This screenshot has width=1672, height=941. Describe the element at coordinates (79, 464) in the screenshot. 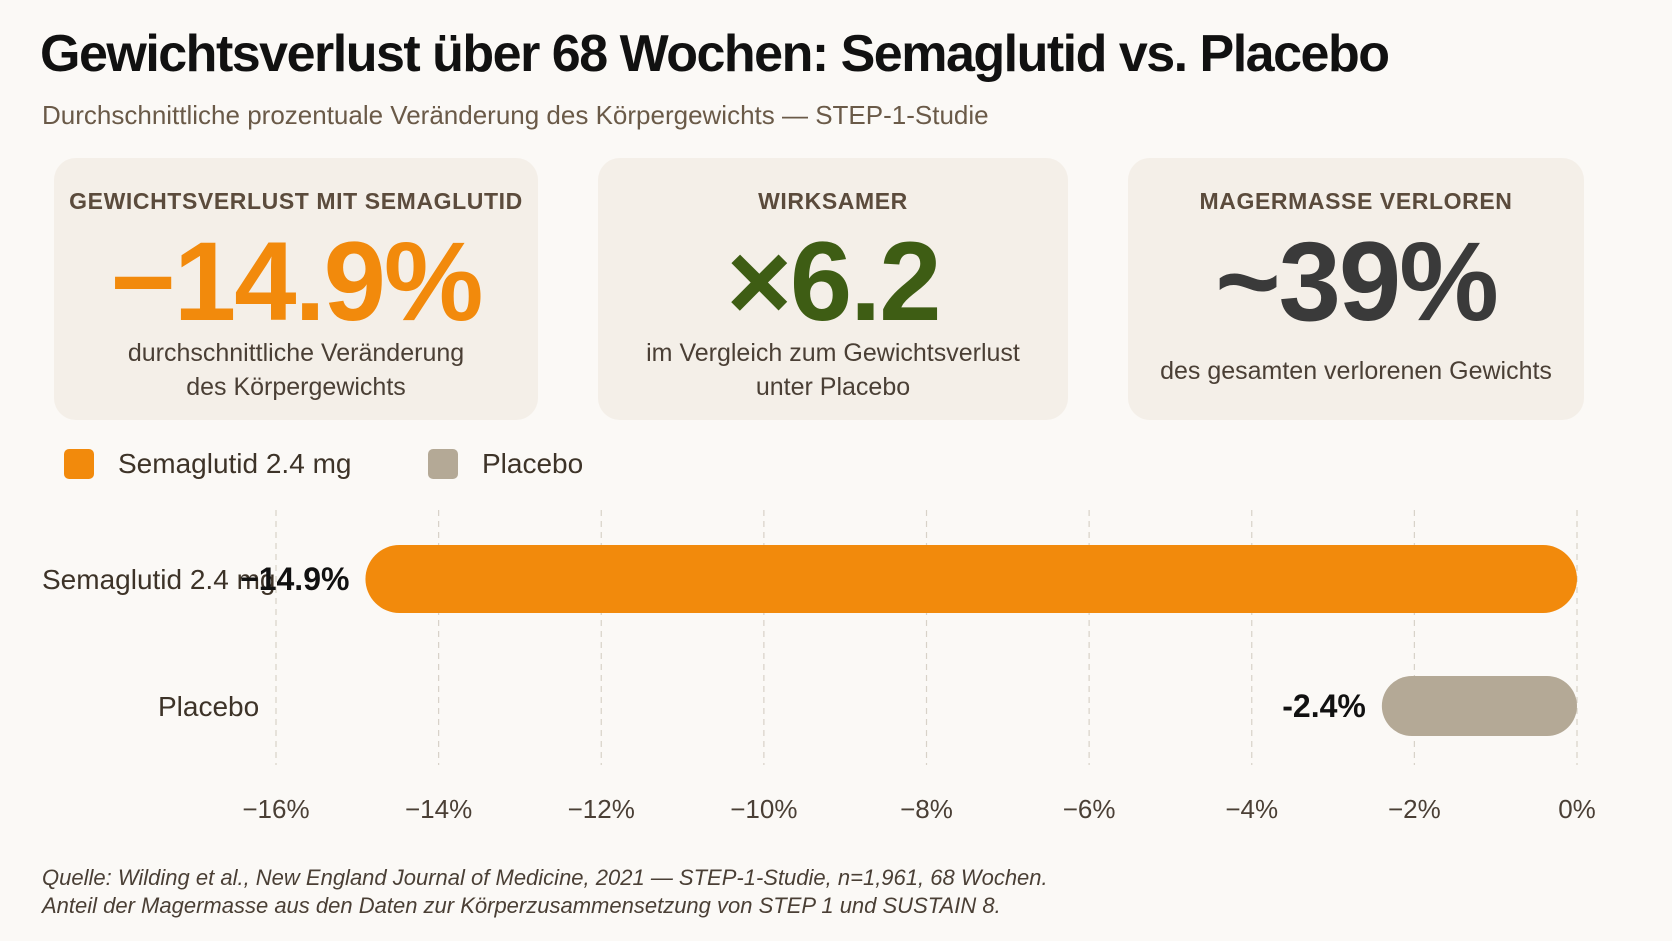

I see `legend-swatch-semaglutide` at that location.